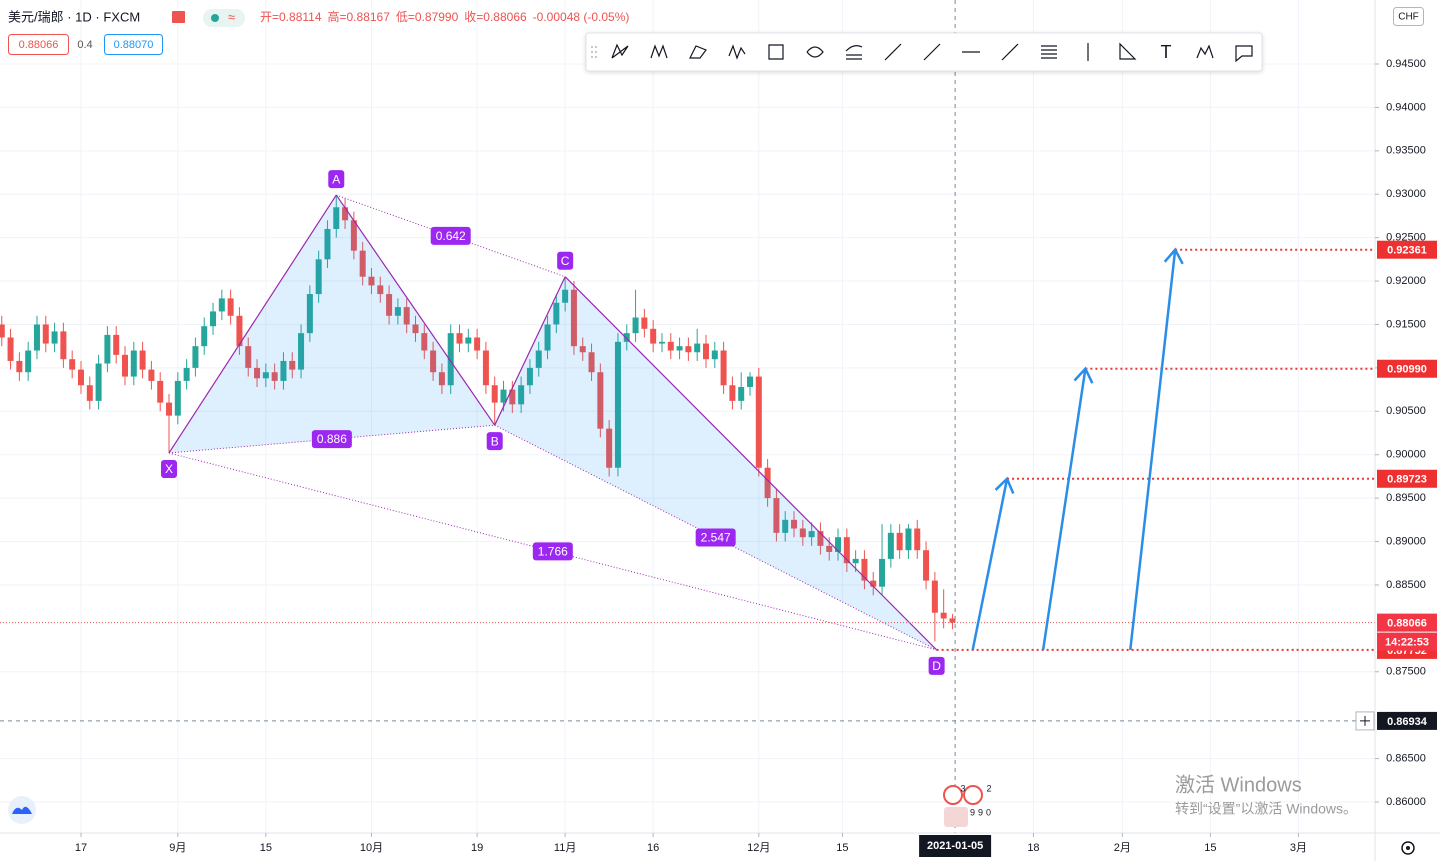 This screenshot has width=1440, height=861. I want to click on target-price-label: 0.90990, so click(1407, 370).